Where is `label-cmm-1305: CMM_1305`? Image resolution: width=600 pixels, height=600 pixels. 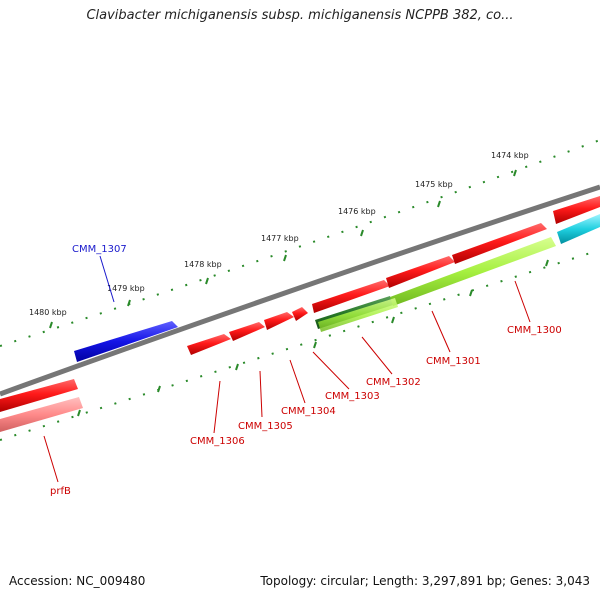
label-cmm-1305: CMM_1305 is located at coordinates (265, 426).